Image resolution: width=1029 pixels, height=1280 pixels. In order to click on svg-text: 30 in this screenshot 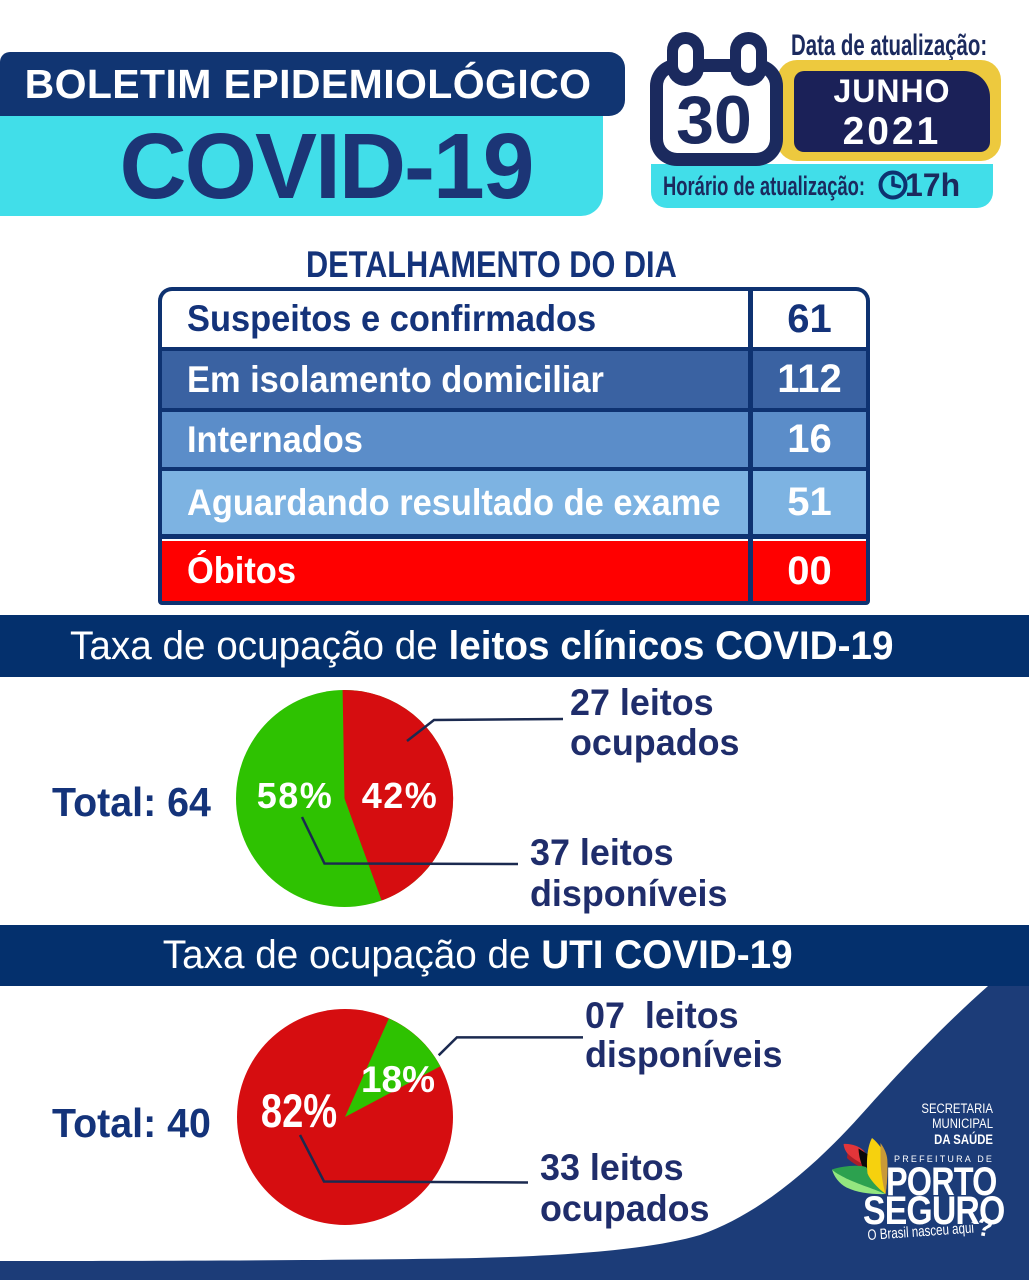, I will do `click(714, 120)`.